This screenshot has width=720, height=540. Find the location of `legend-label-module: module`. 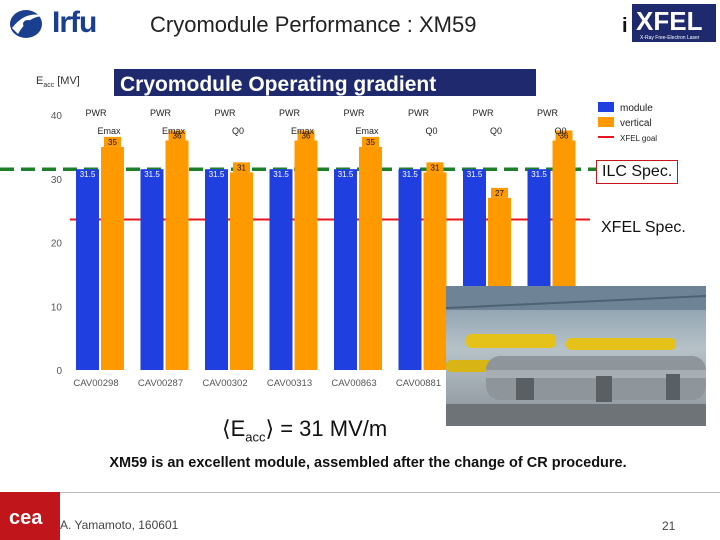

legend-label-module: module is located at coordinates (636, 108).